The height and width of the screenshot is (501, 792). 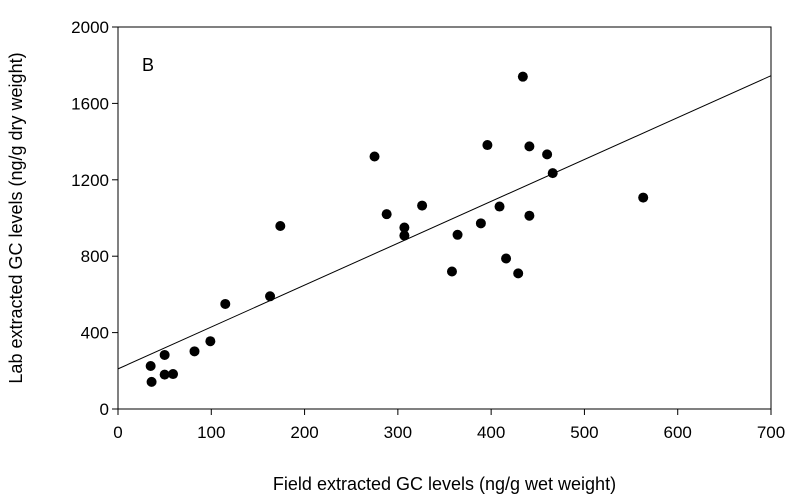 What do you see at coordinates (678, 432) in the screenshot?
I see `x-tick-label: 600` at bounding box center [678, 432].